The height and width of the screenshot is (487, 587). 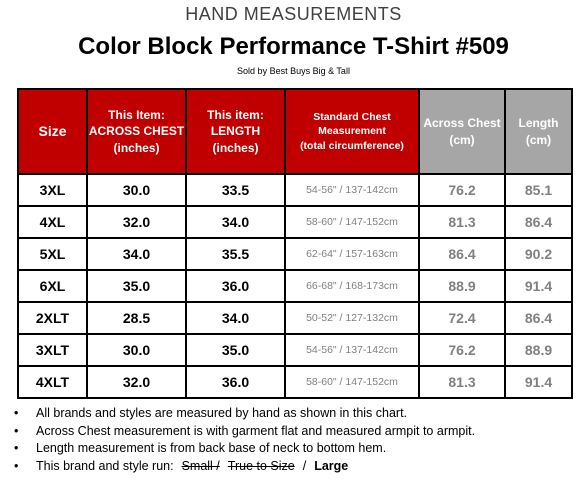 I want to click on cell-chest-inches: 28.5, so click(x=136, y=318).